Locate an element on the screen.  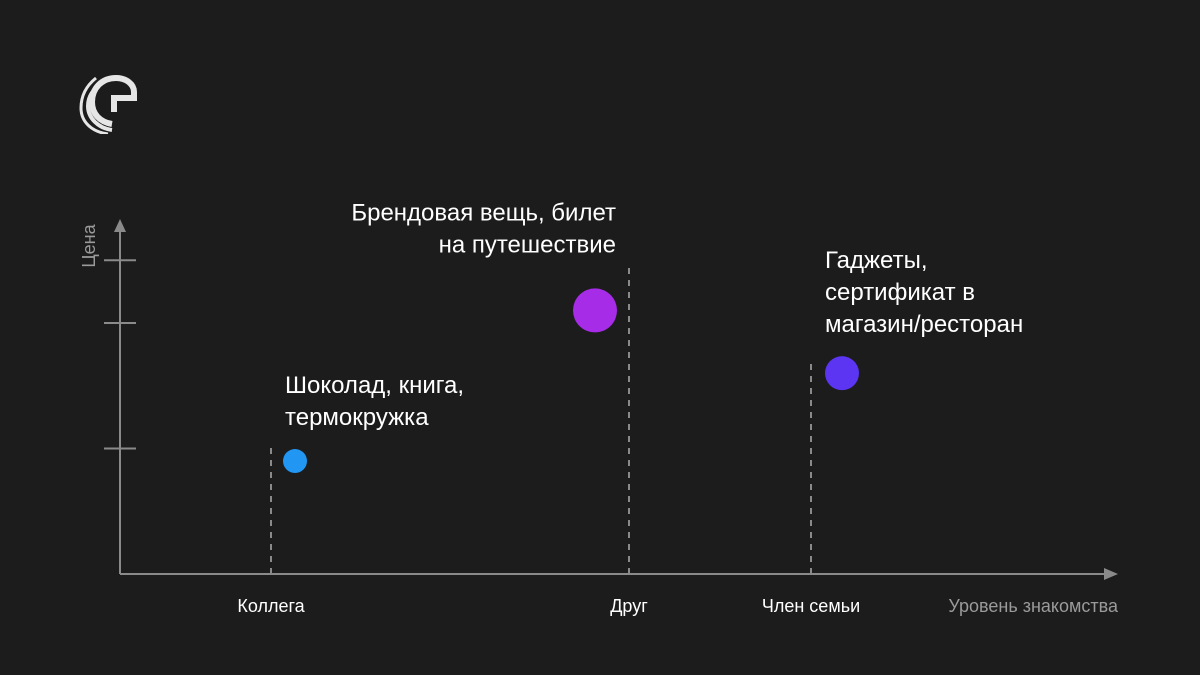
data-label-line: магазин/ресторан is located at coordinates (924, 324).